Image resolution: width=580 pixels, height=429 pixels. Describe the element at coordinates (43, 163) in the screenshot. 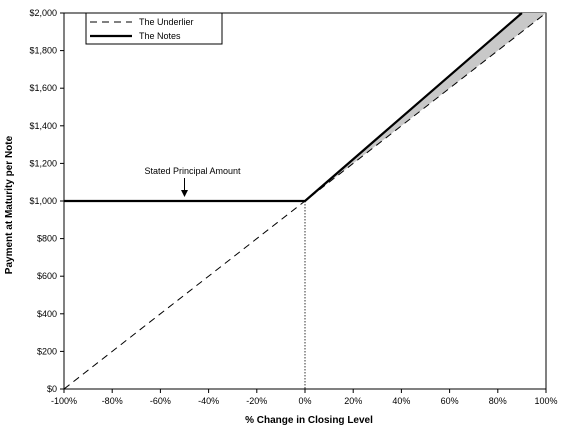

I see `y-tick-label: $1,200` at that location.